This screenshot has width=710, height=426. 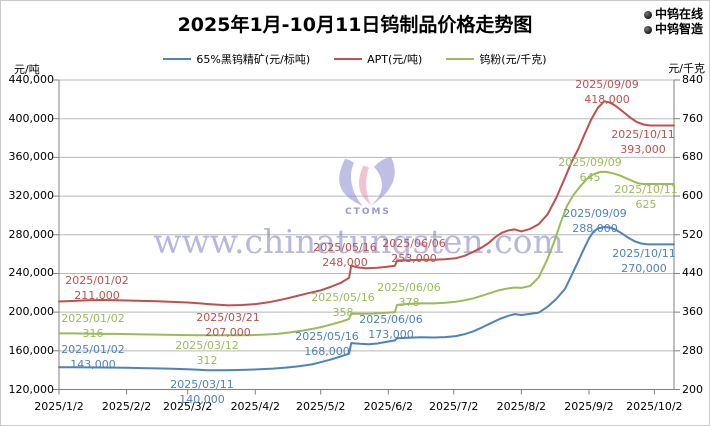 What do you see at coordinates (692, 312) in the screenshot?
I see `right-axis-tick-label: 360` at bounding box center [692, 312].